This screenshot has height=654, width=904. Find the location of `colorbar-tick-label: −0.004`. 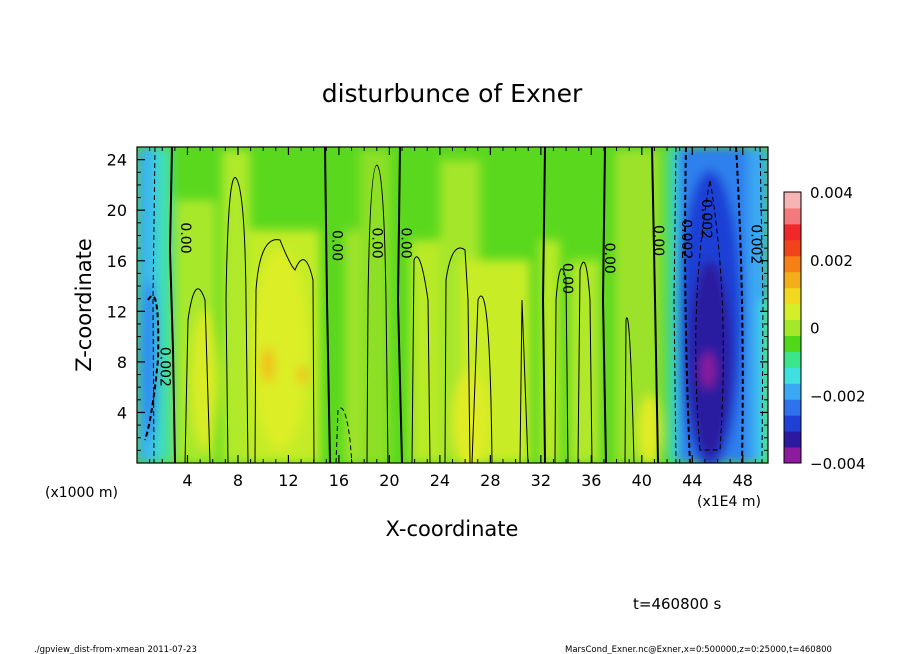

colorbar-tick-label: −0.004 is located at coordinates (838, 464).